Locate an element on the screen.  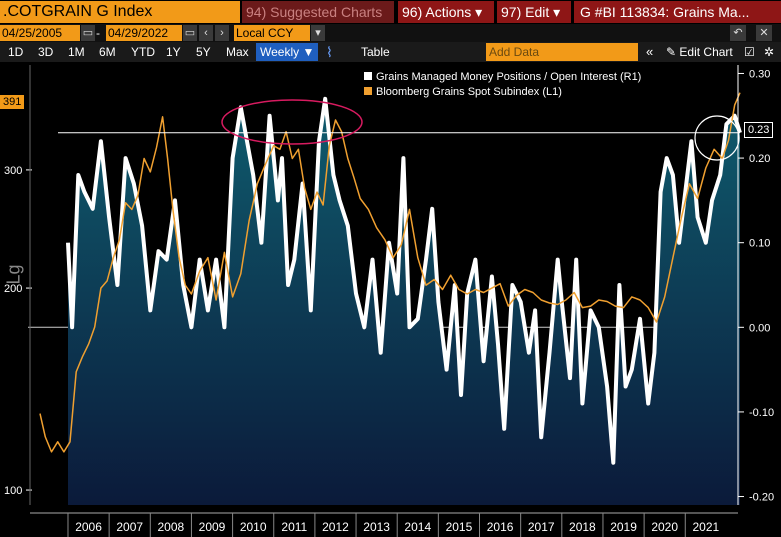
right-tick-label: 0.30 is located at coordinates (759, 74).